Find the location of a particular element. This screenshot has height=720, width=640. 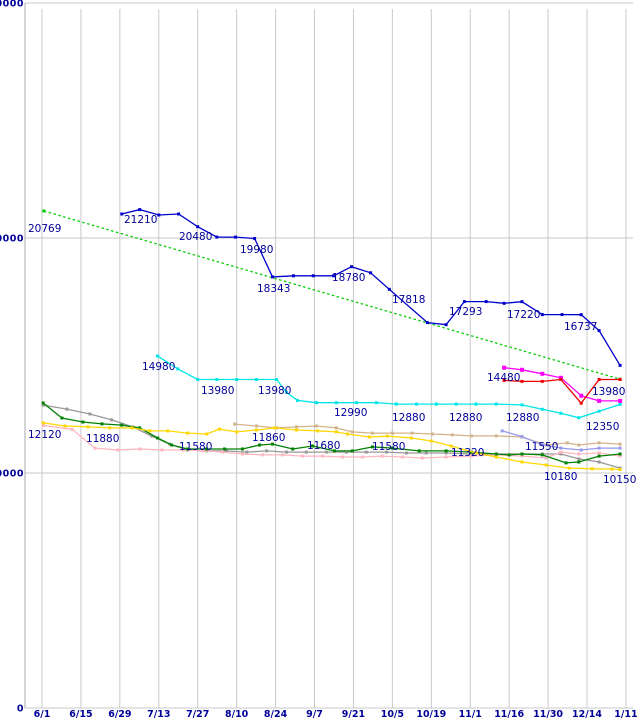

x-tick-label: 8/10 is located at coordinates (237, 714).